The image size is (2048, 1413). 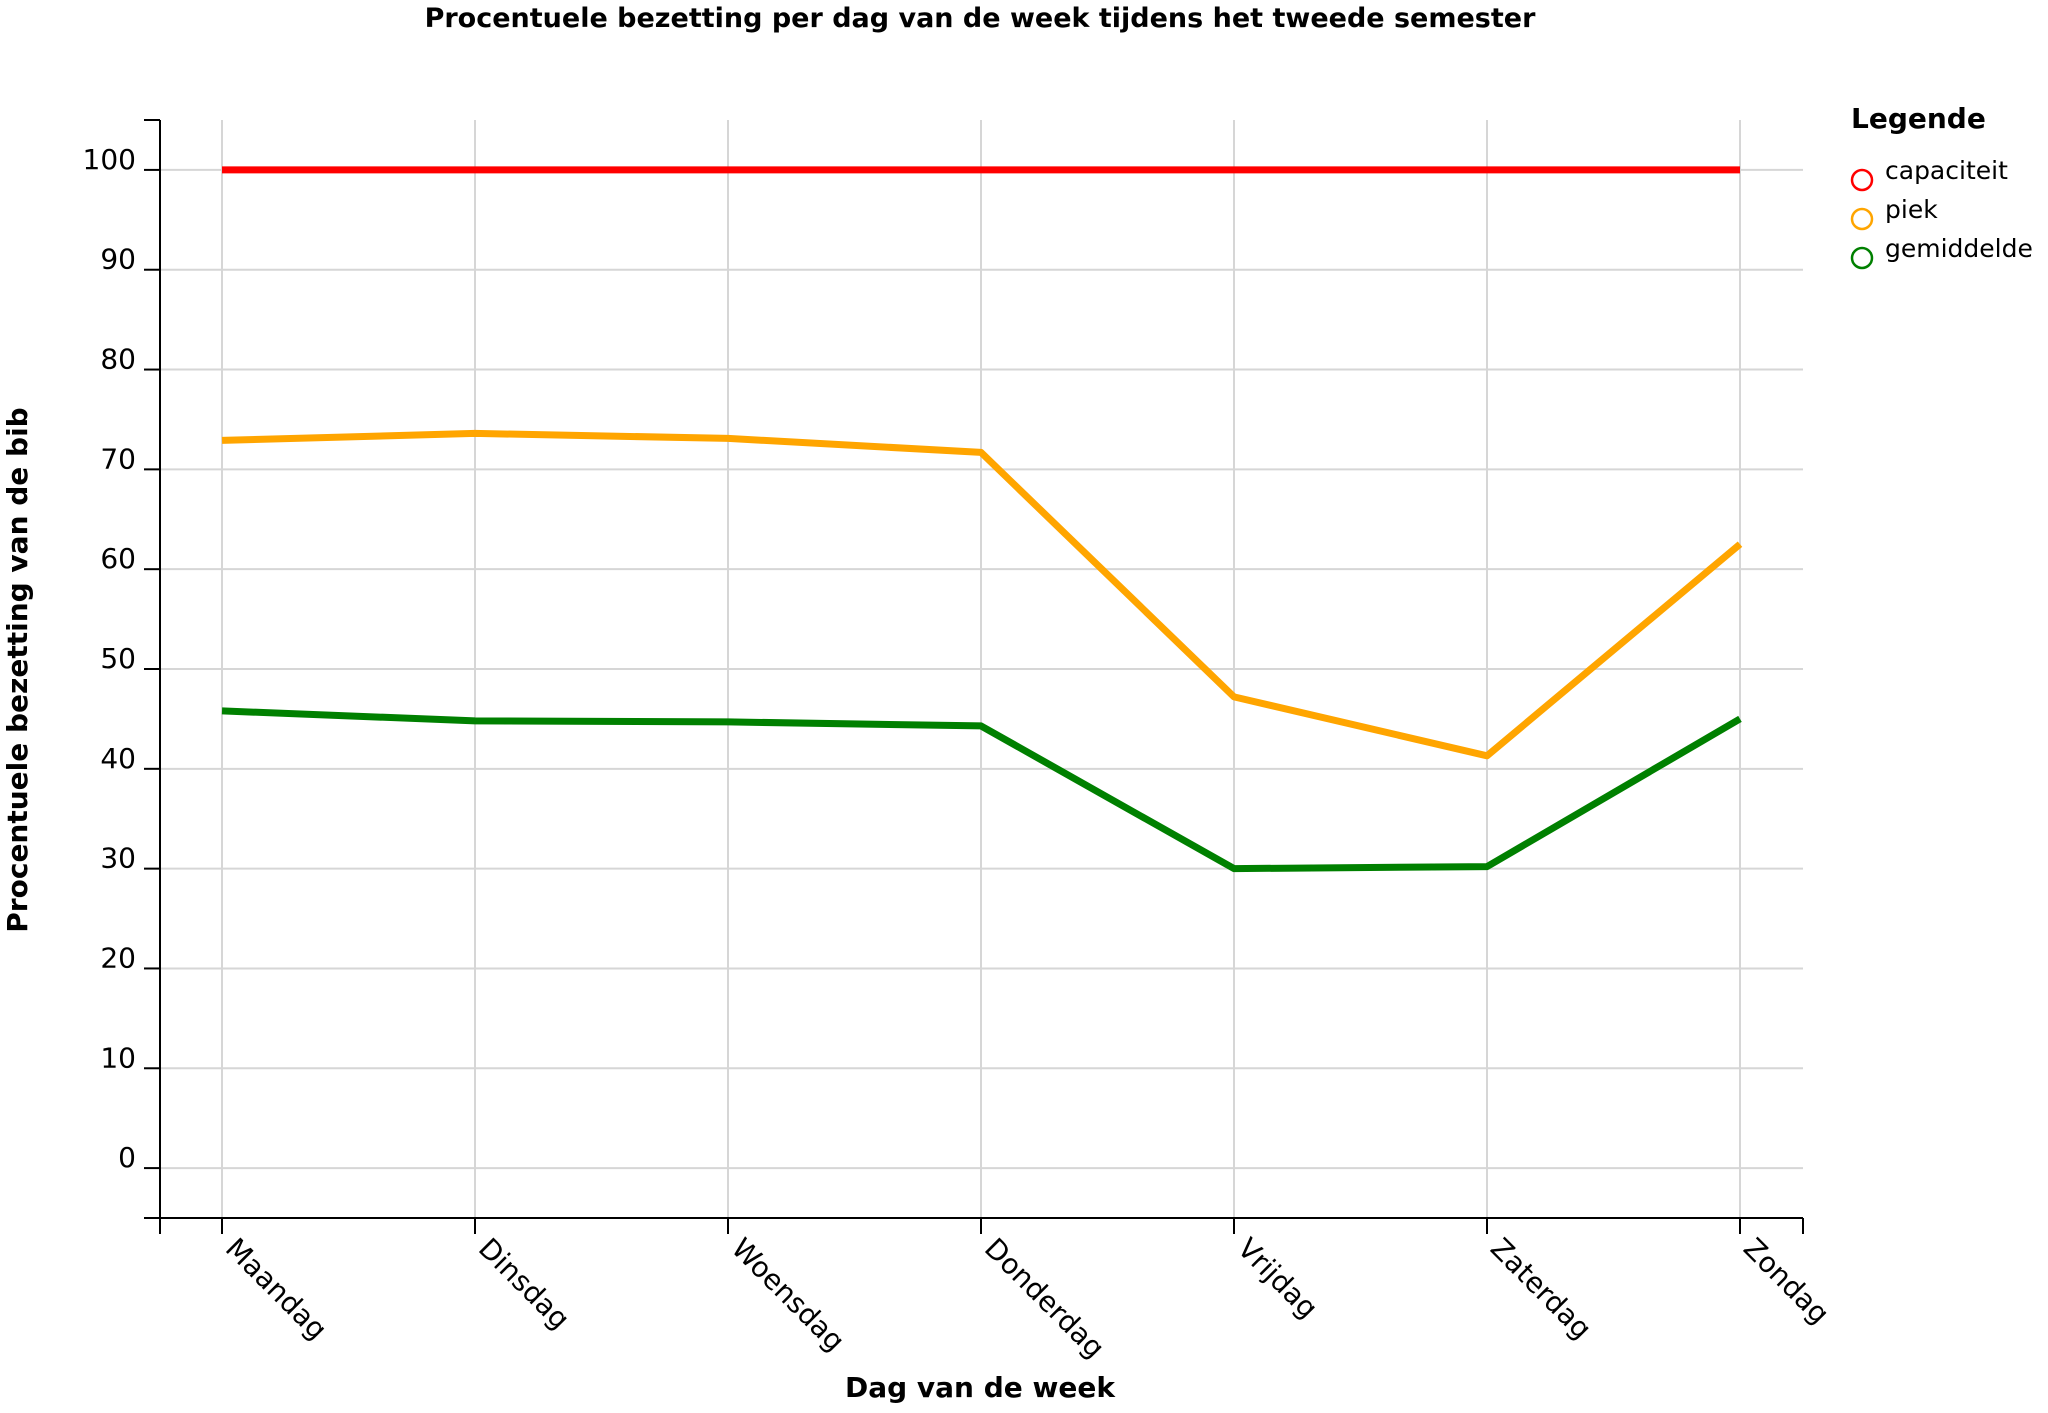 I want to click on y-tick-label: 20, so click(x=118, y=957).